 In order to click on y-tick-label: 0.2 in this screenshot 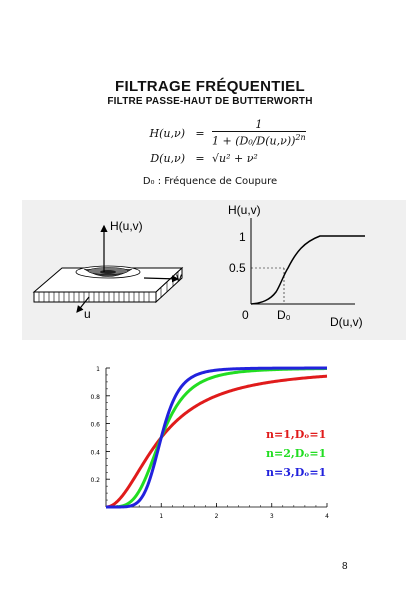, I will do `click(95, 480)`.